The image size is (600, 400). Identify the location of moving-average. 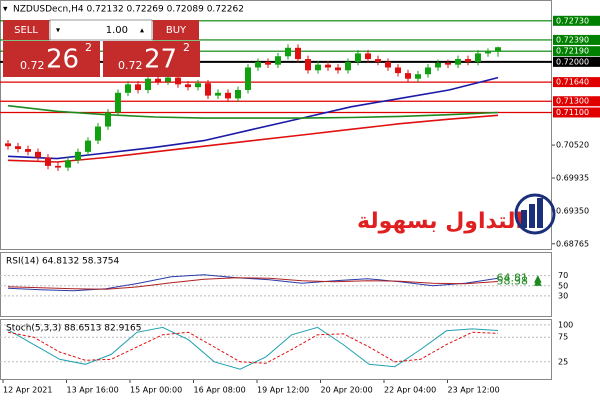
(253, 111).